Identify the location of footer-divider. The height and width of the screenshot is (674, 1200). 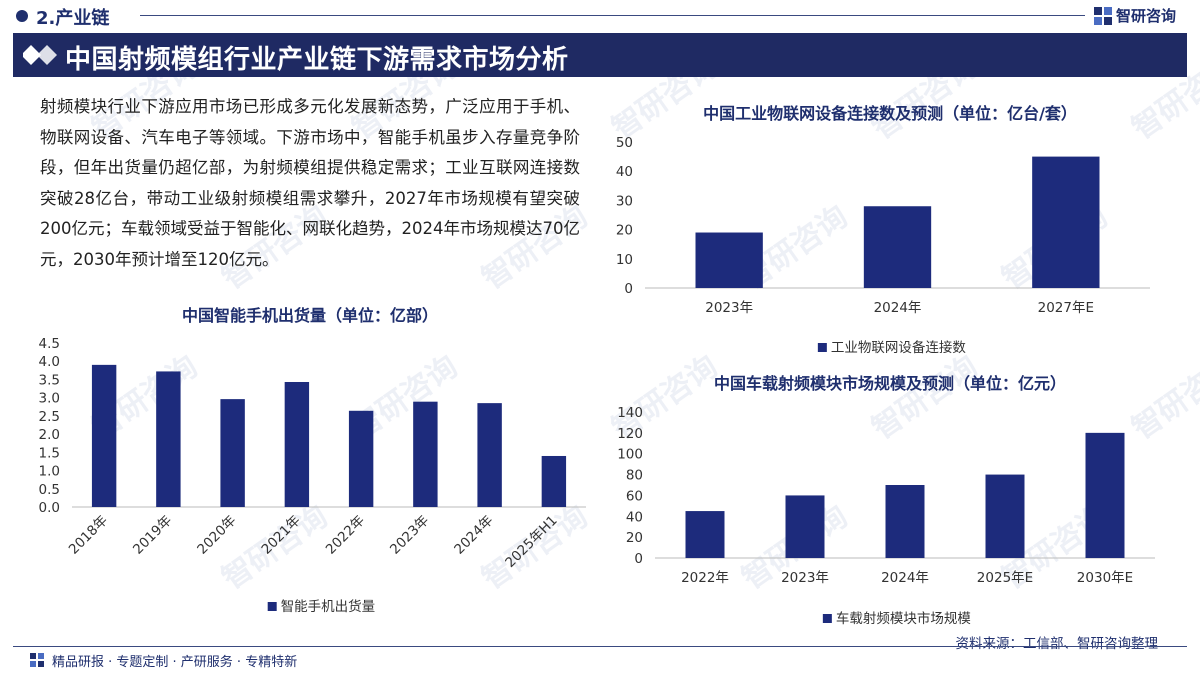
(600, 646).